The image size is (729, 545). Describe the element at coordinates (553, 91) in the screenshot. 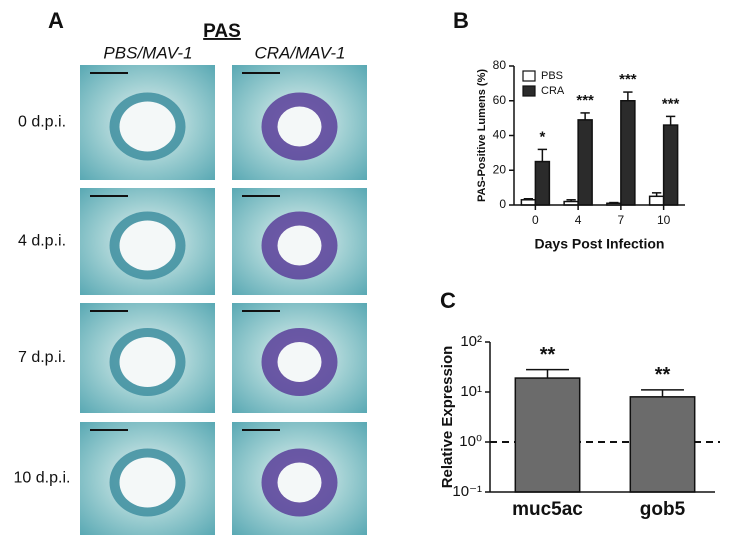

I see `legend-label: CRA` at that location.